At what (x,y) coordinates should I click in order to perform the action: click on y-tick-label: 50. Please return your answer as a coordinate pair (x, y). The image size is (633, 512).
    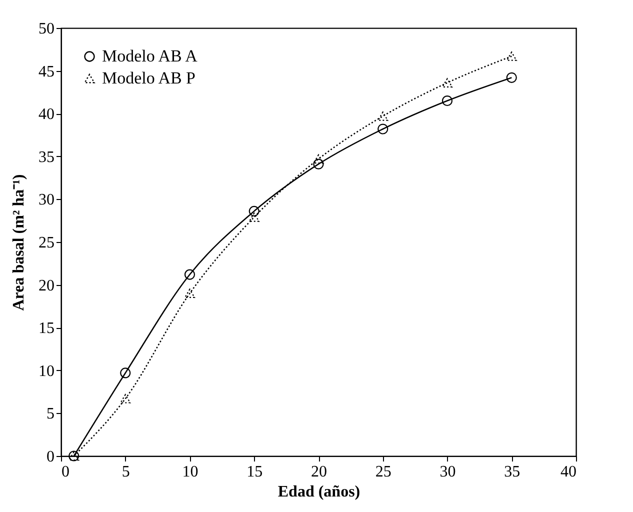
    Looking at the image, I should click on (46, 29).